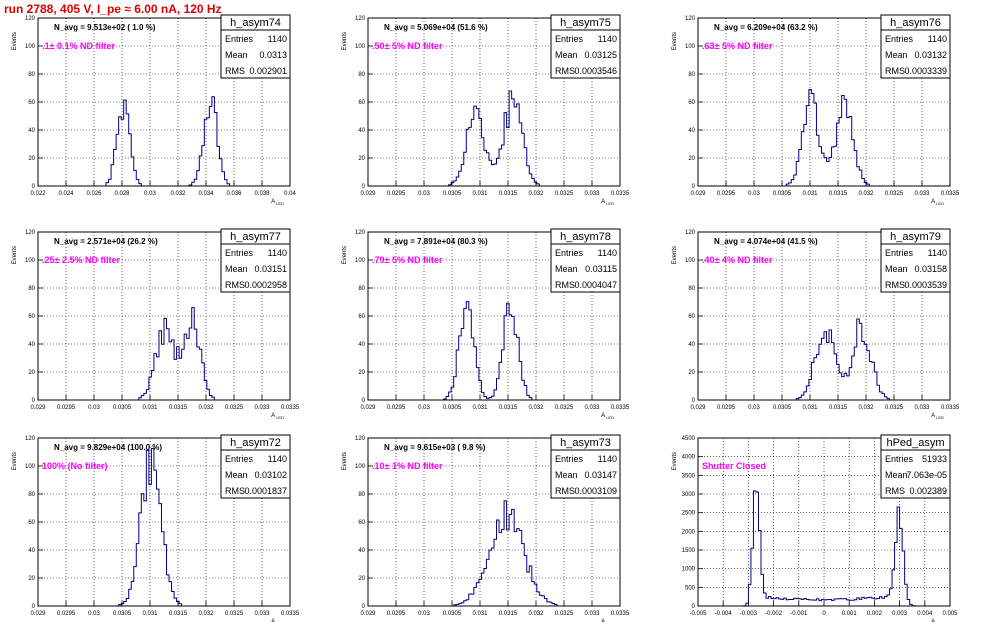 Image resolution: width=996 pixels, height=622 pixels. Describe the element at coordinates (774, 614) in the screenshot. I see `x-tick-label: -0.002` at that location.